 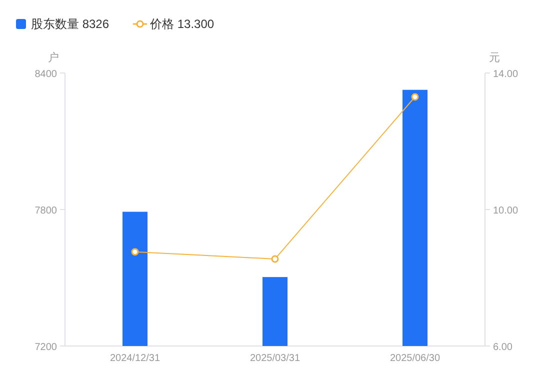 What do you see at coordinates (503, 347) in the screenshot?
I see `y2-tick-label: 6.00` at bounding box center [503, 347].